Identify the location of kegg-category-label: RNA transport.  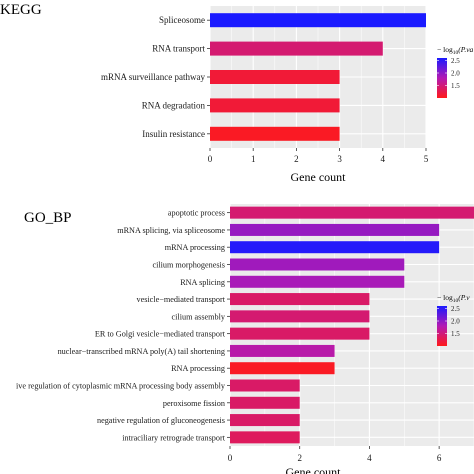
(178, 49).